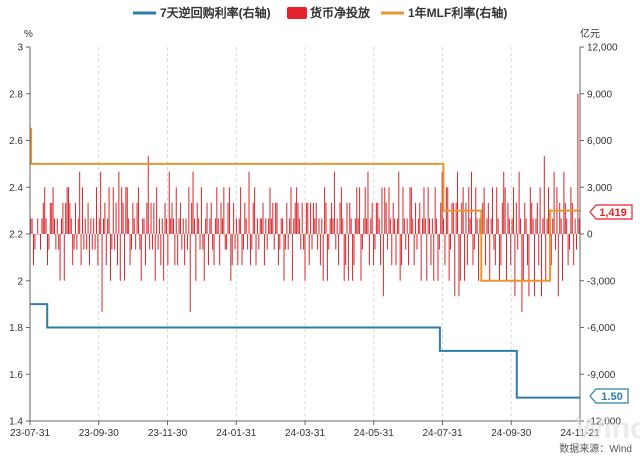  I want to click on right-tick-label: 0, so click(590, 235).